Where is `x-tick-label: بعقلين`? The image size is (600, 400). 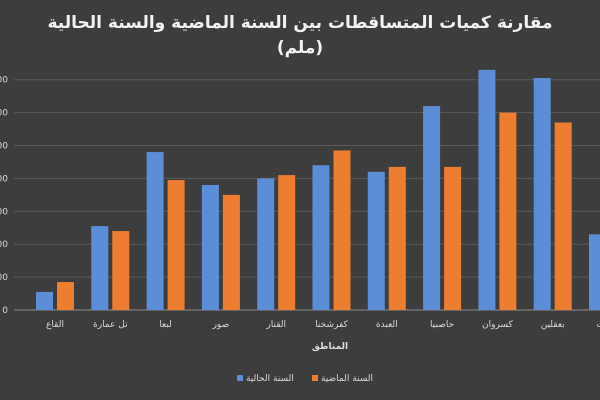 x-tick-label: بعقلين is located at coordinates (553, 325).